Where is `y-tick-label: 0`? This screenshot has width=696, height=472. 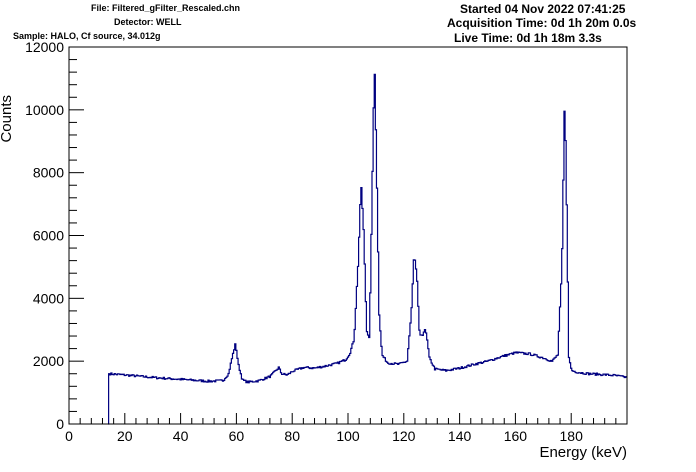 y-tick-label: 0 is located at coordinates (60, 424).